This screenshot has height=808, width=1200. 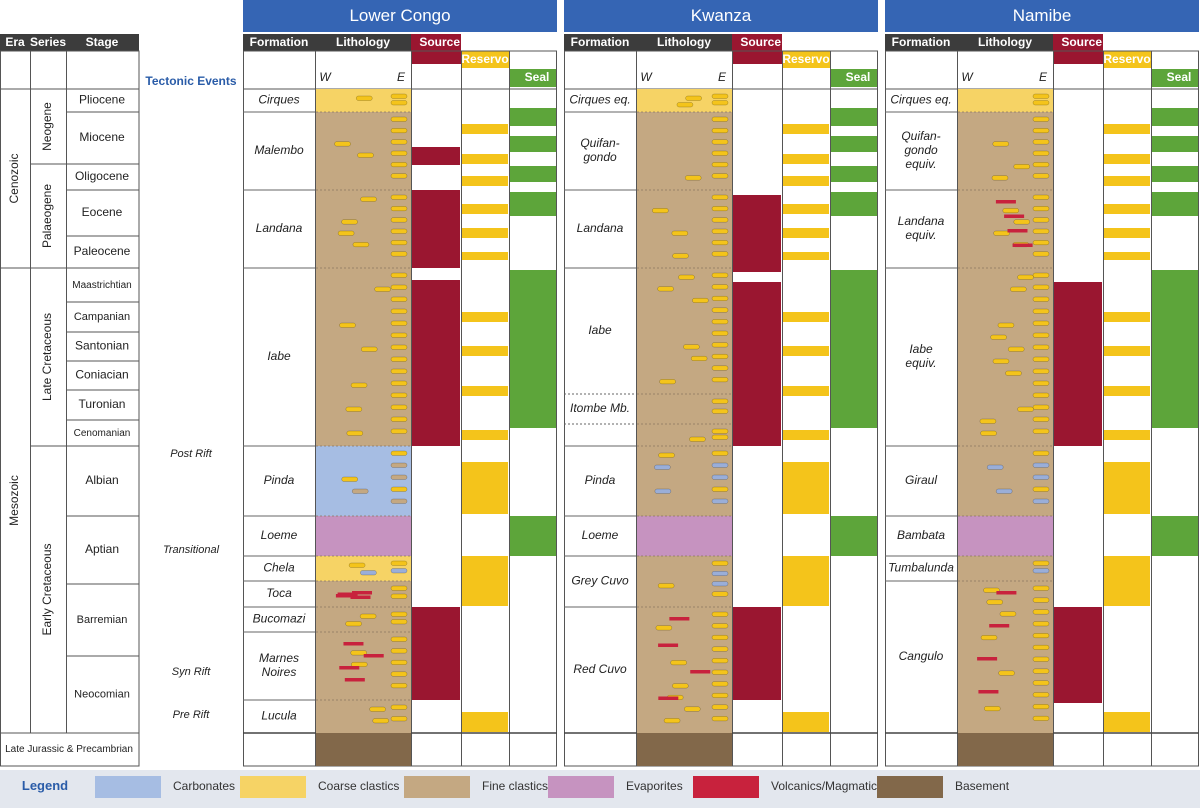 I want to click on formation-label: Bambata, so click(x=921, y=535).